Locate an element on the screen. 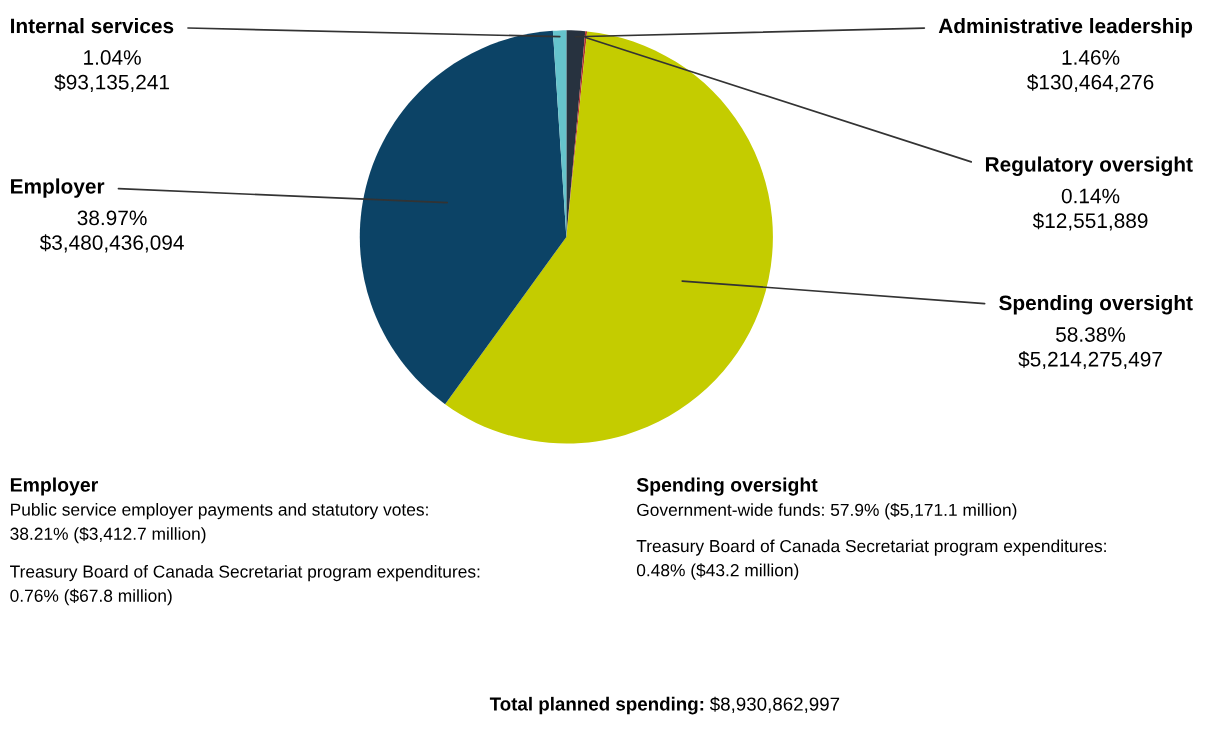  slice-label: Employer is located at coordinates (58, 188).